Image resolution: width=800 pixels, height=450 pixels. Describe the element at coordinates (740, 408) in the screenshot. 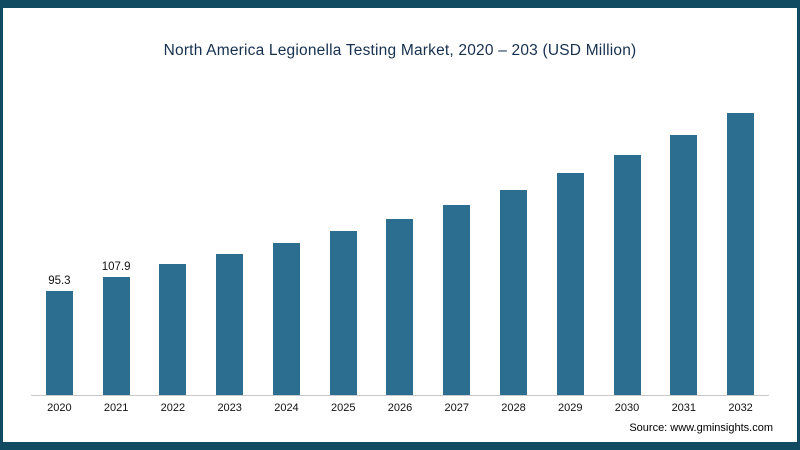

I see `x-tick-label: 2032` at that location.